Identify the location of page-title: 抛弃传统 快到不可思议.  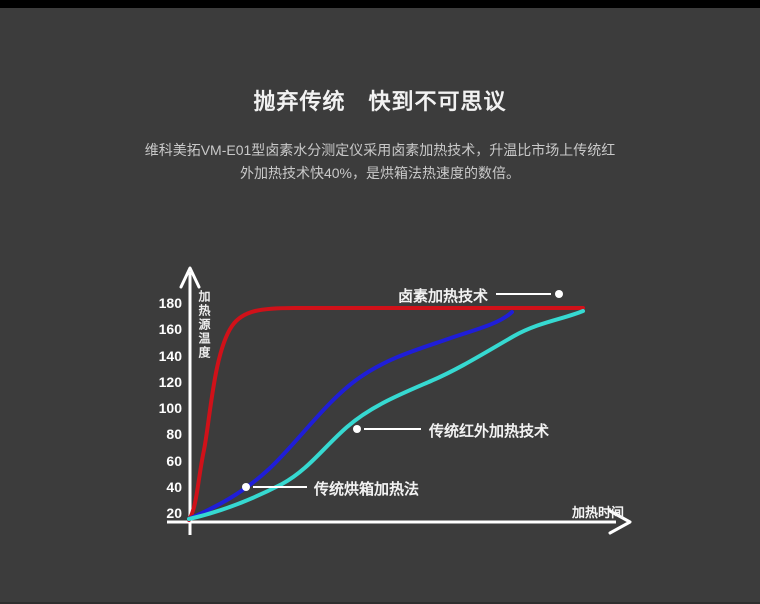
(380, 101).